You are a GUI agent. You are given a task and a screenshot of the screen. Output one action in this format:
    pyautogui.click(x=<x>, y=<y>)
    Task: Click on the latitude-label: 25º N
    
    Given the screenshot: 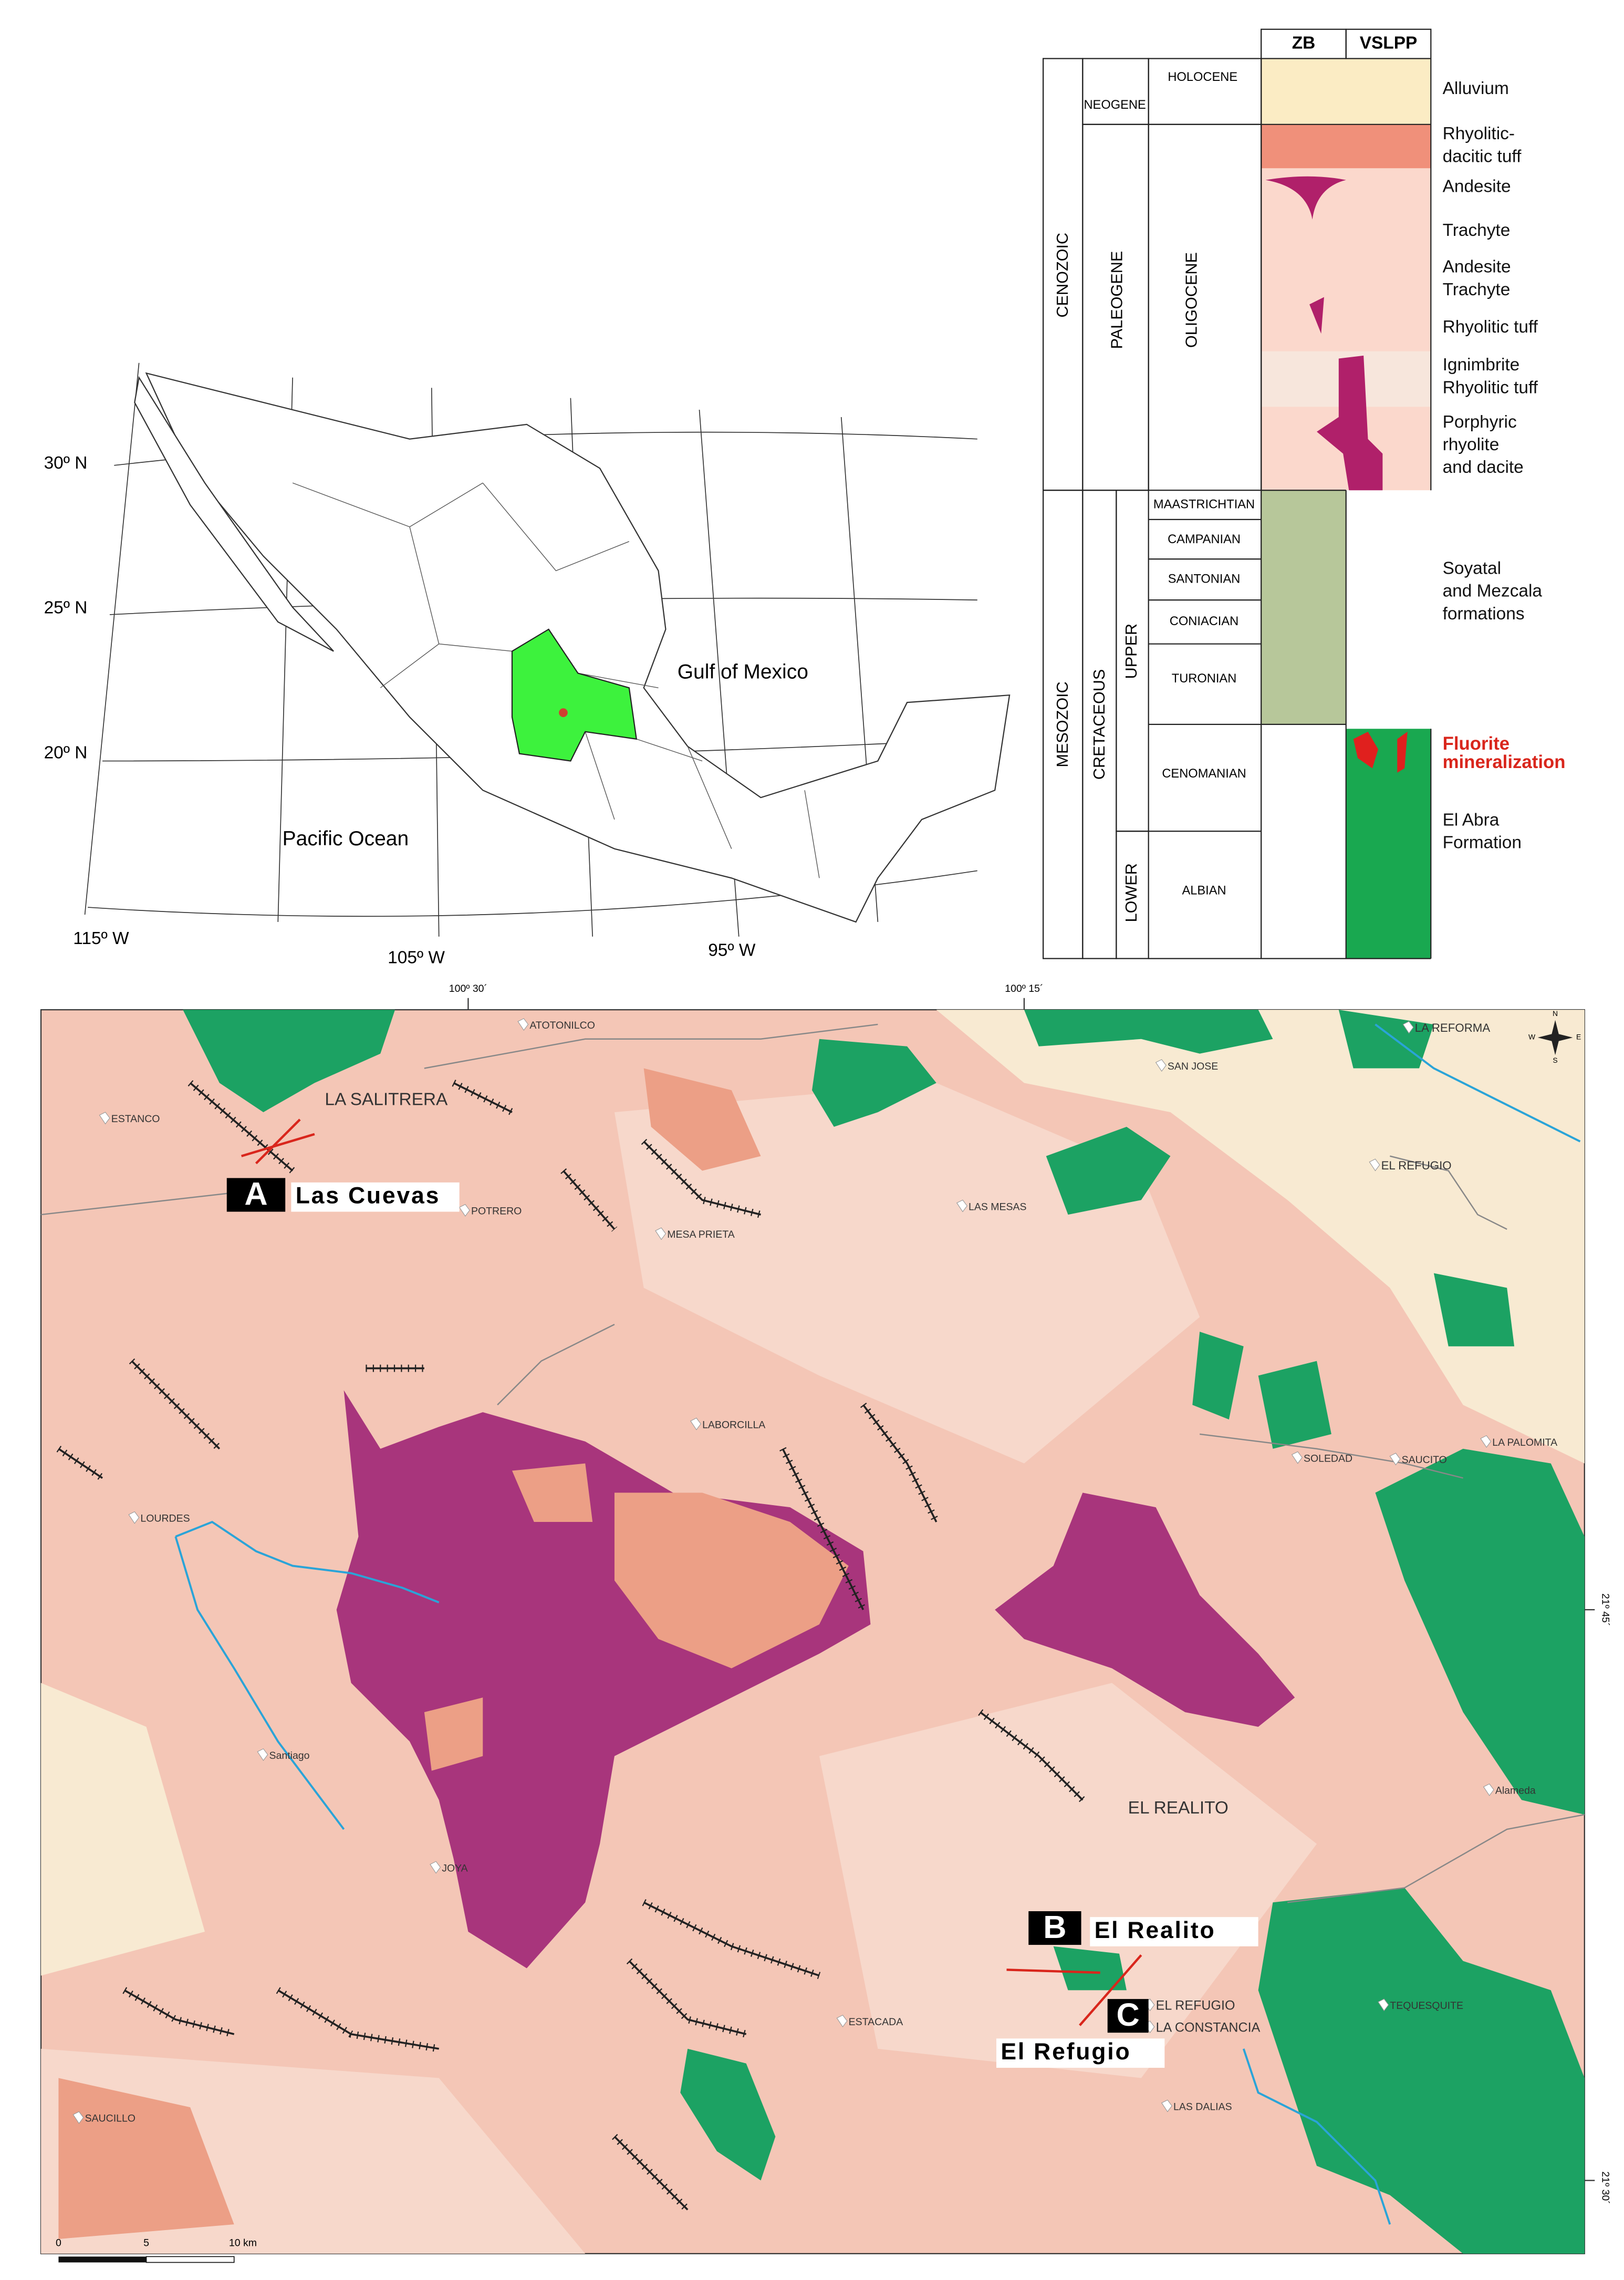 What is the action you would take?
    pyautogui.click(x=66, y=608)
    